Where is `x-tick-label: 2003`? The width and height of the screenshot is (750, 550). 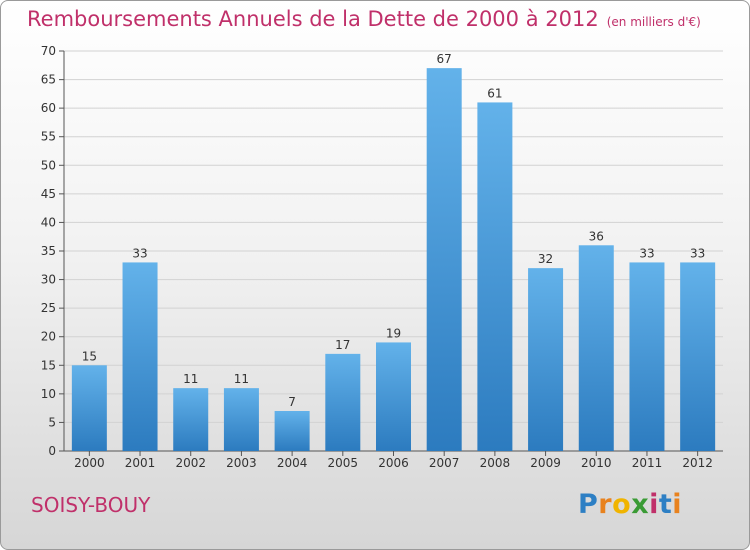
x-tick-label: 2003 is located at coordinates (241, 463).